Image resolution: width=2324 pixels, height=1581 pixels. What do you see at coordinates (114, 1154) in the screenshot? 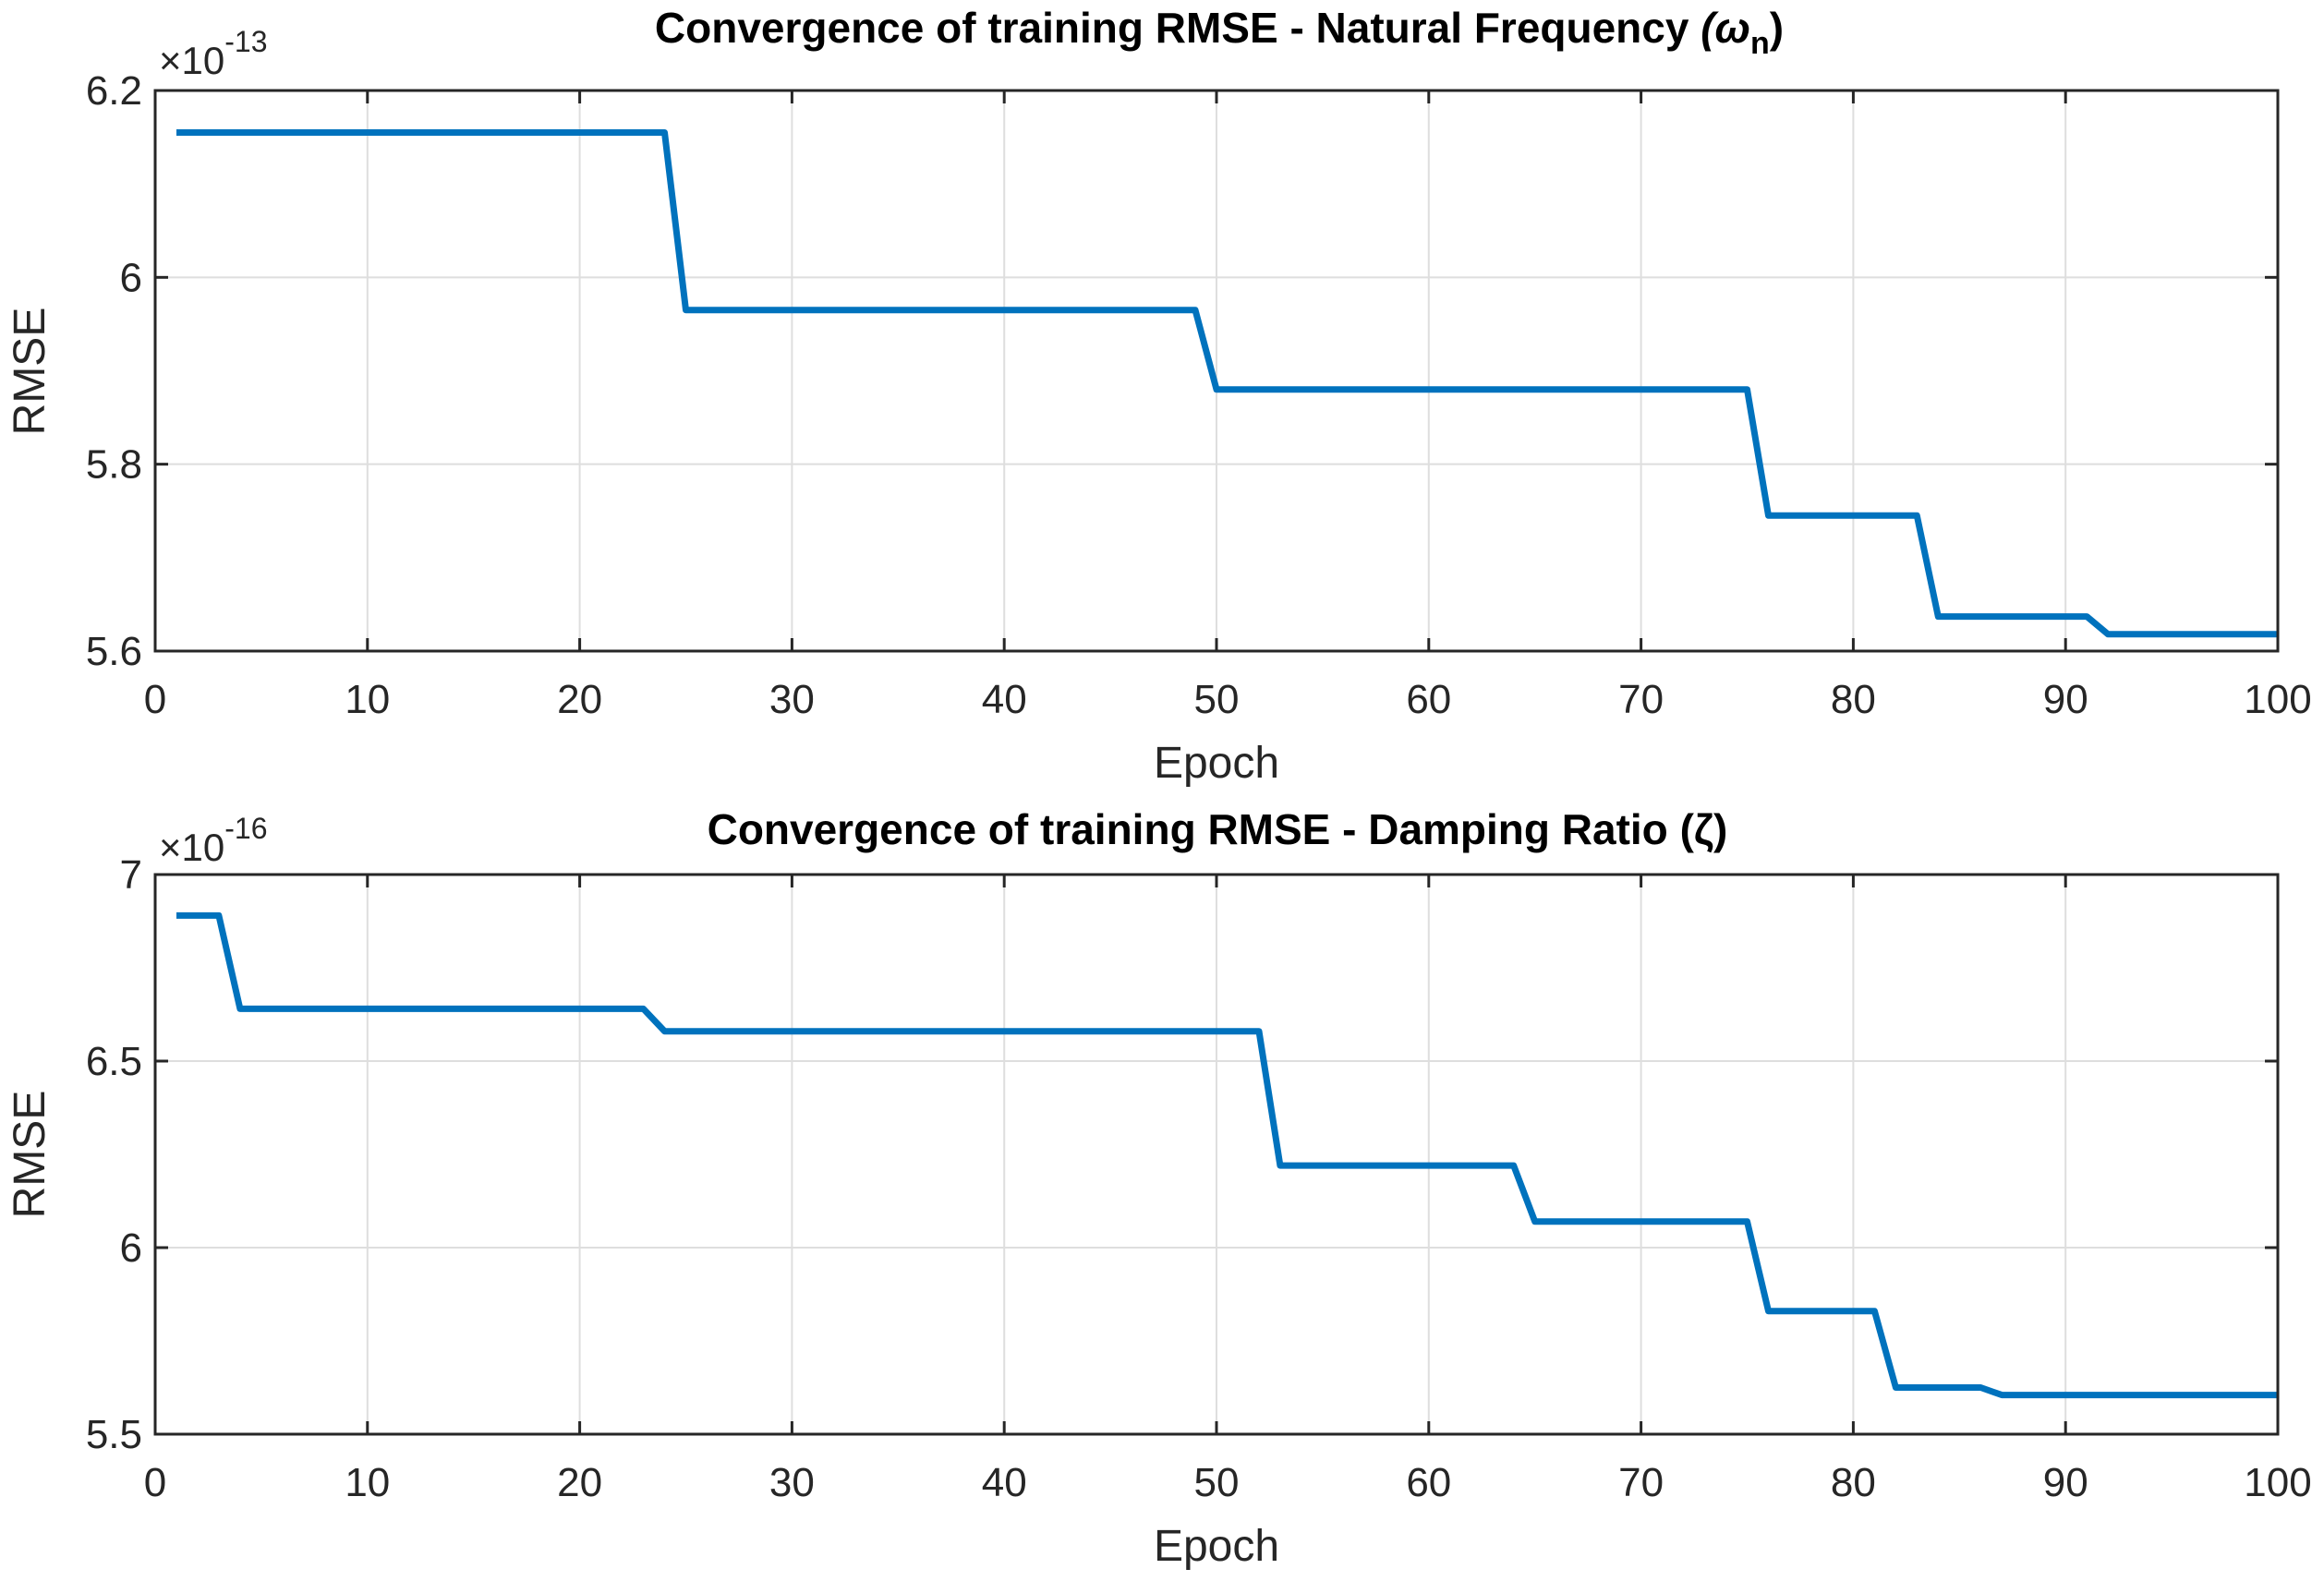
I see `y-tick-labels: 5.5 6 6.5 7` at bounding box center [114, 1154].